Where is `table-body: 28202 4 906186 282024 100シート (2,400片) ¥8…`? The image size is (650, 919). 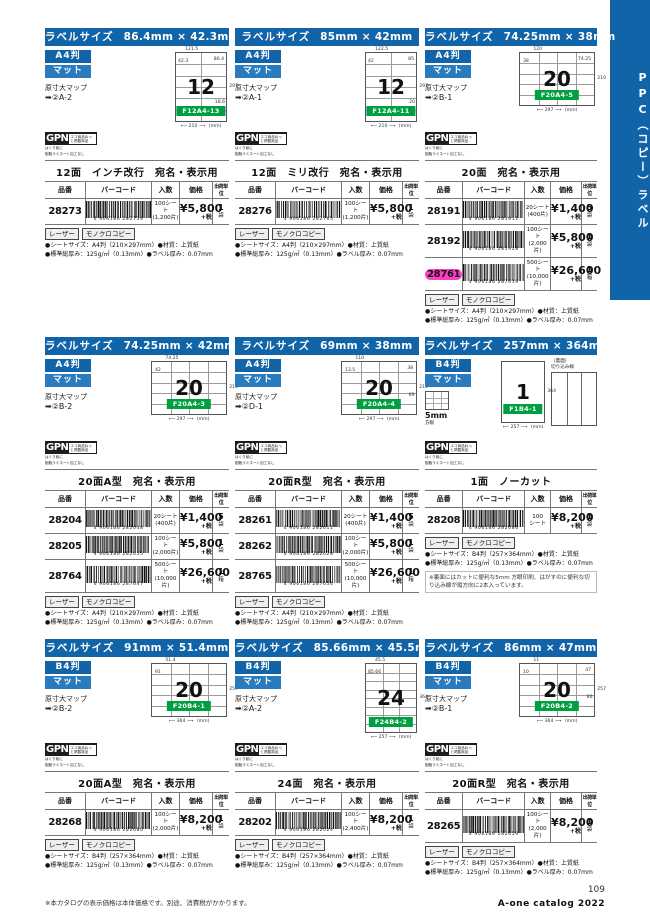
table-body: 28202 4 906186 282024 100シート (2,400片) ¥8… is located at coordinates (327, 822).